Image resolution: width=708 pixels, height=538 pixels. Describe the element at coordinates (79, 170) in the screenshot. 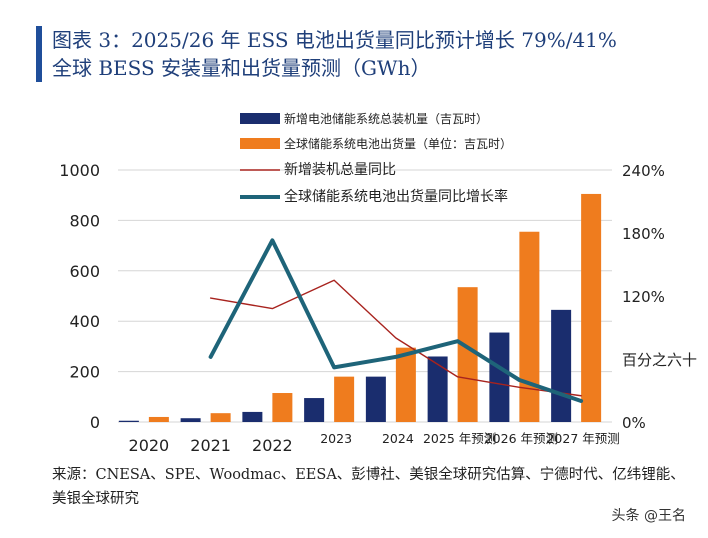

I see `y-left-tick-label: 1000` at that location.